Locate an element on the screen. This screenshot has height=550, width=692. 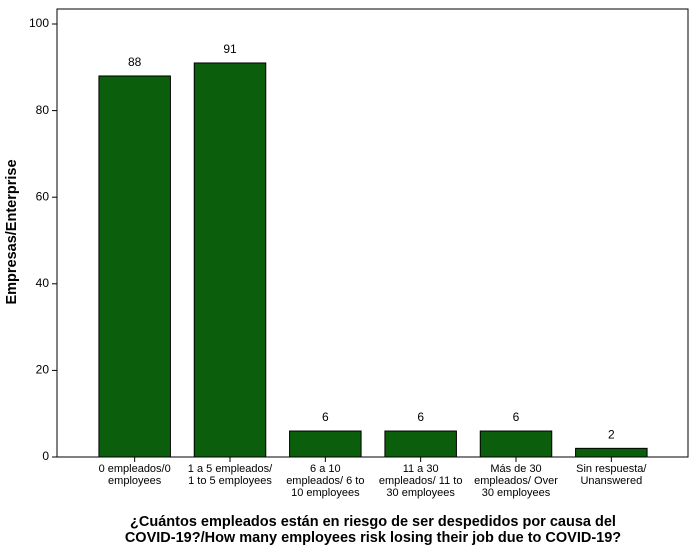
x-tick-label: Más de 30 empleados/ Over 30 employees is located at coordinates (516, 481).